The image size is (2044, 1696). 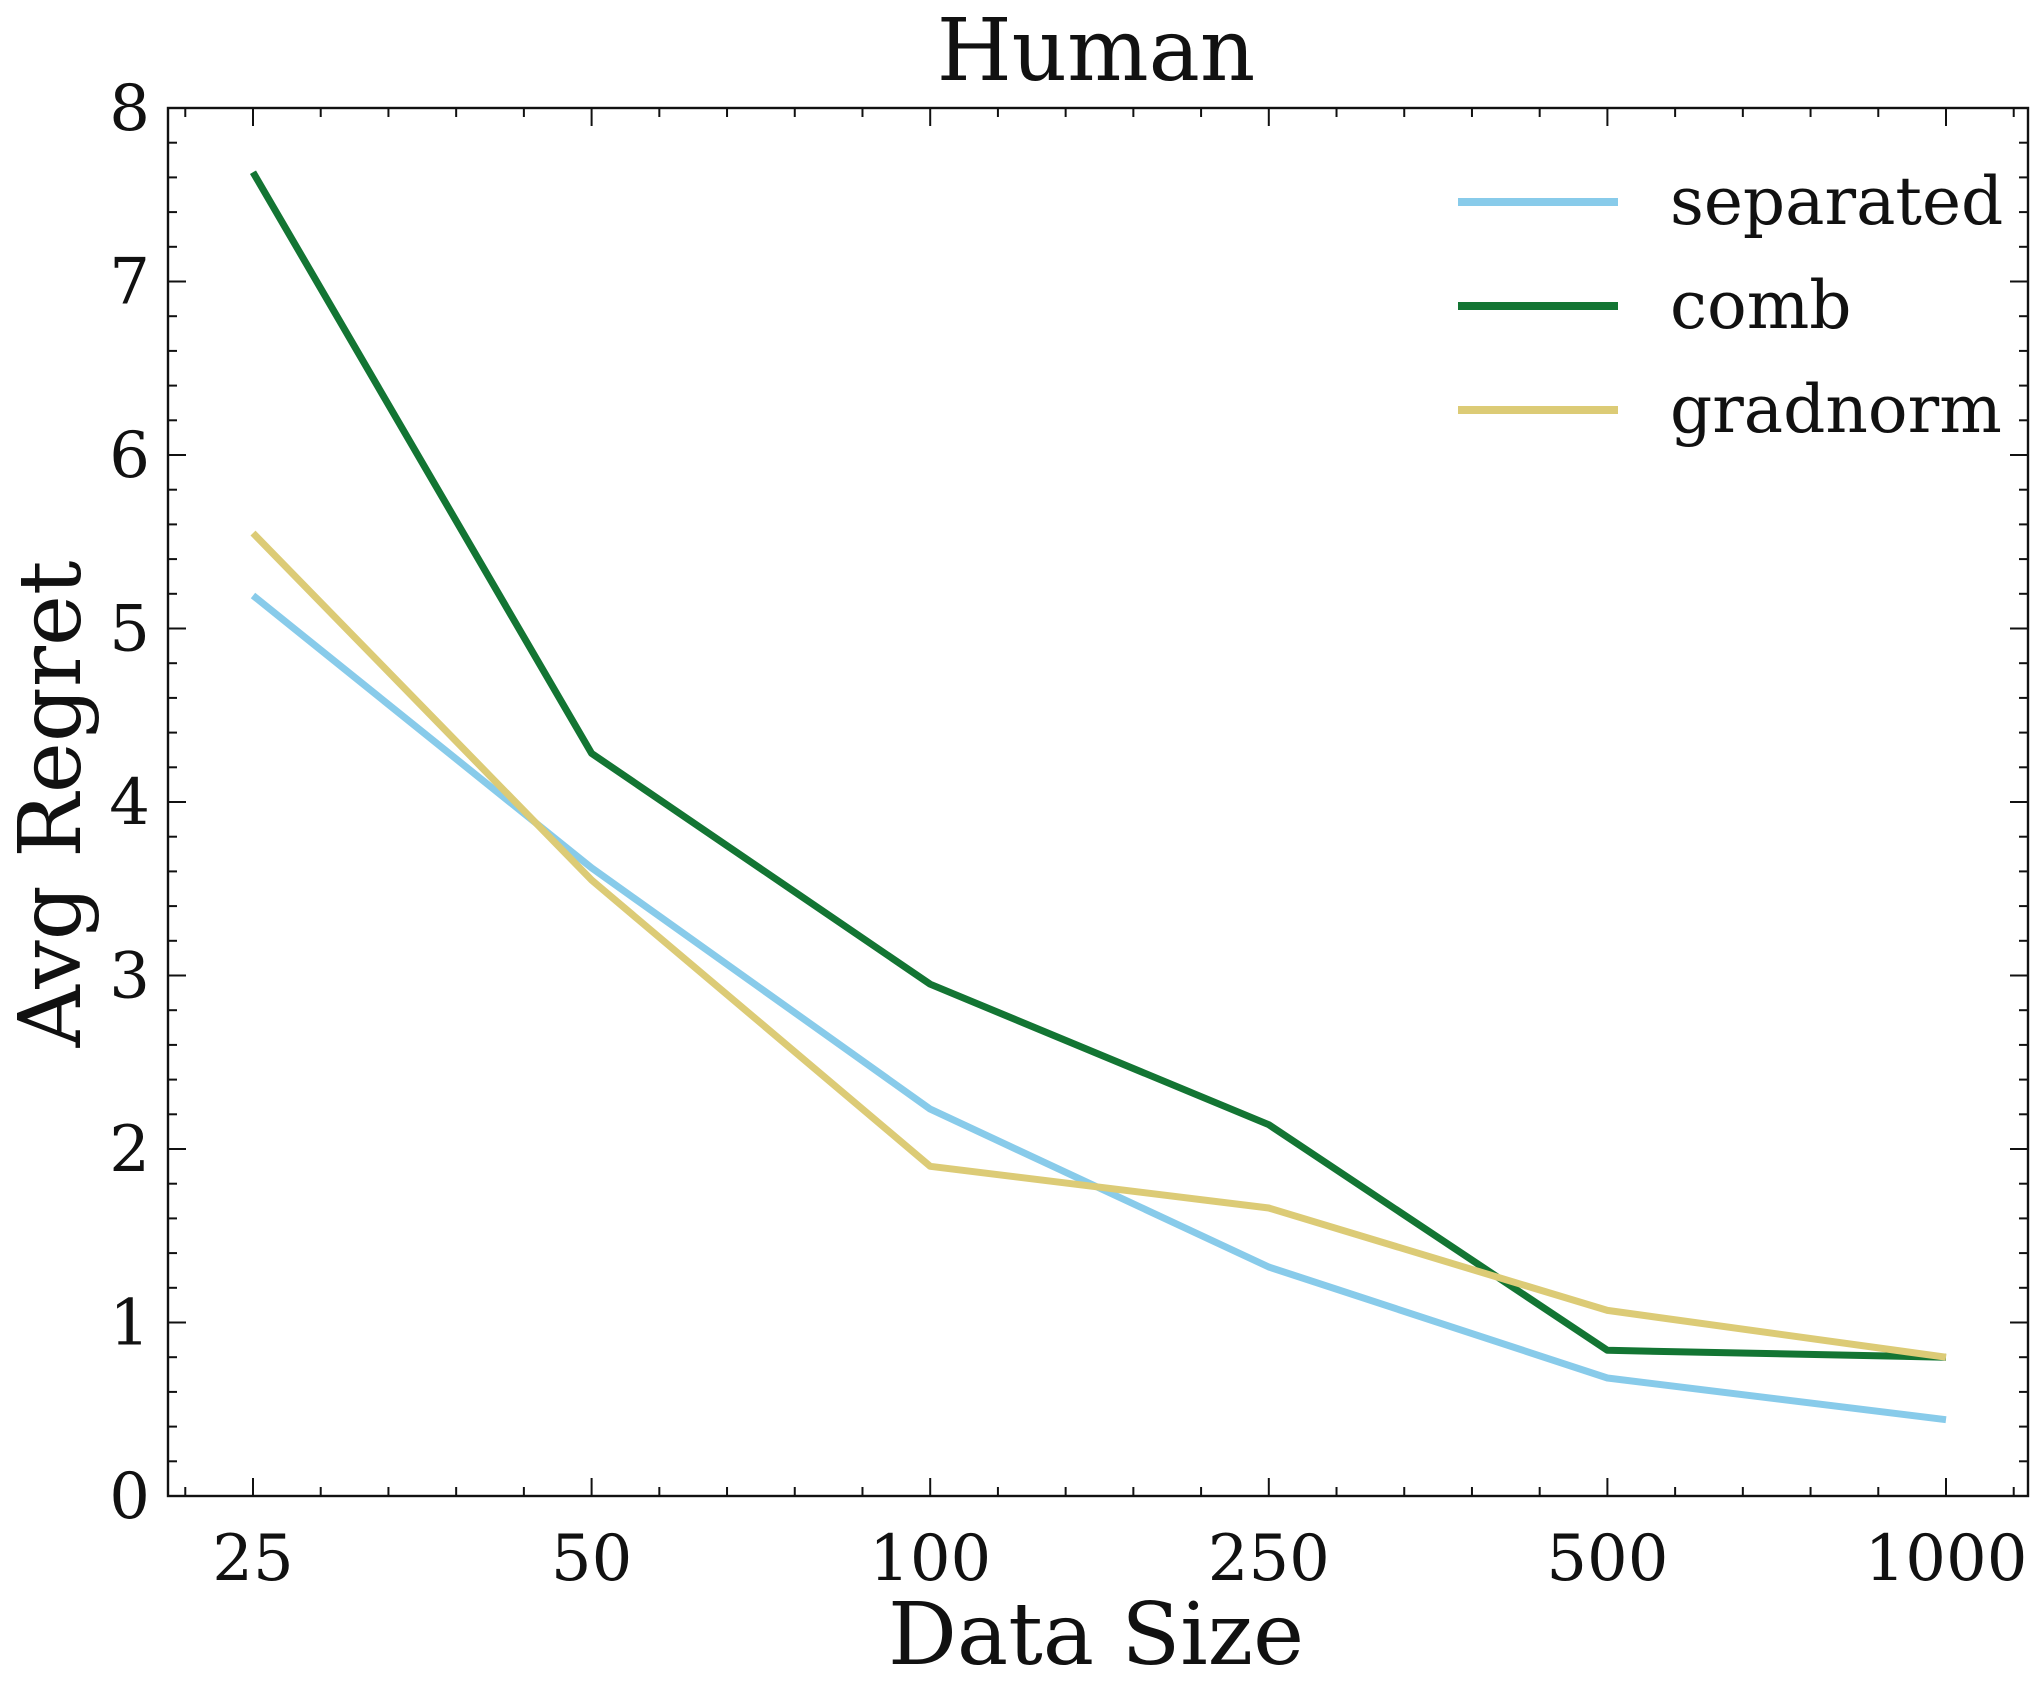 I want to click on legend-label-comb: comb, so click(x=1761, y=305).